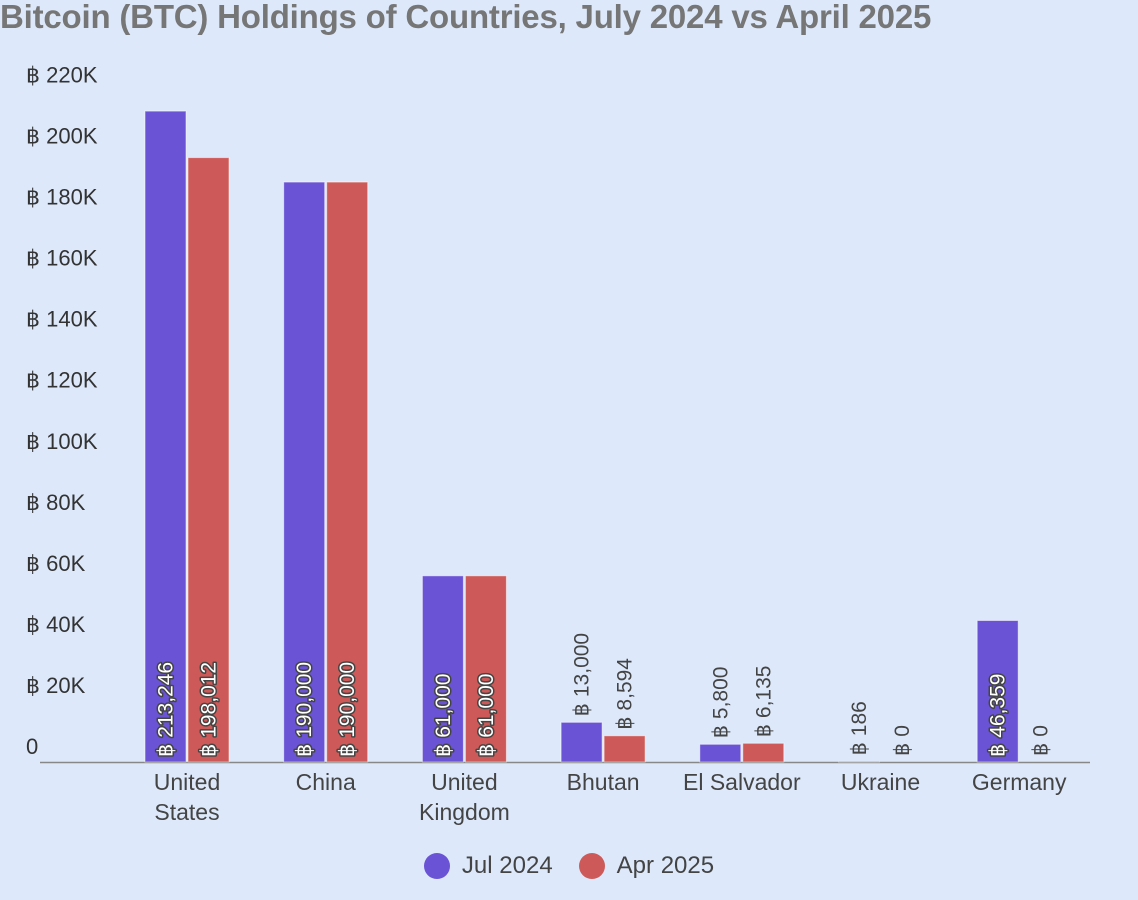 This screenshot has height=900, width=1138. What do you see at coordinates (665, 865) in the screenshot?
I see `legend-label: Apr 2025` at bounding box center [665, 865].